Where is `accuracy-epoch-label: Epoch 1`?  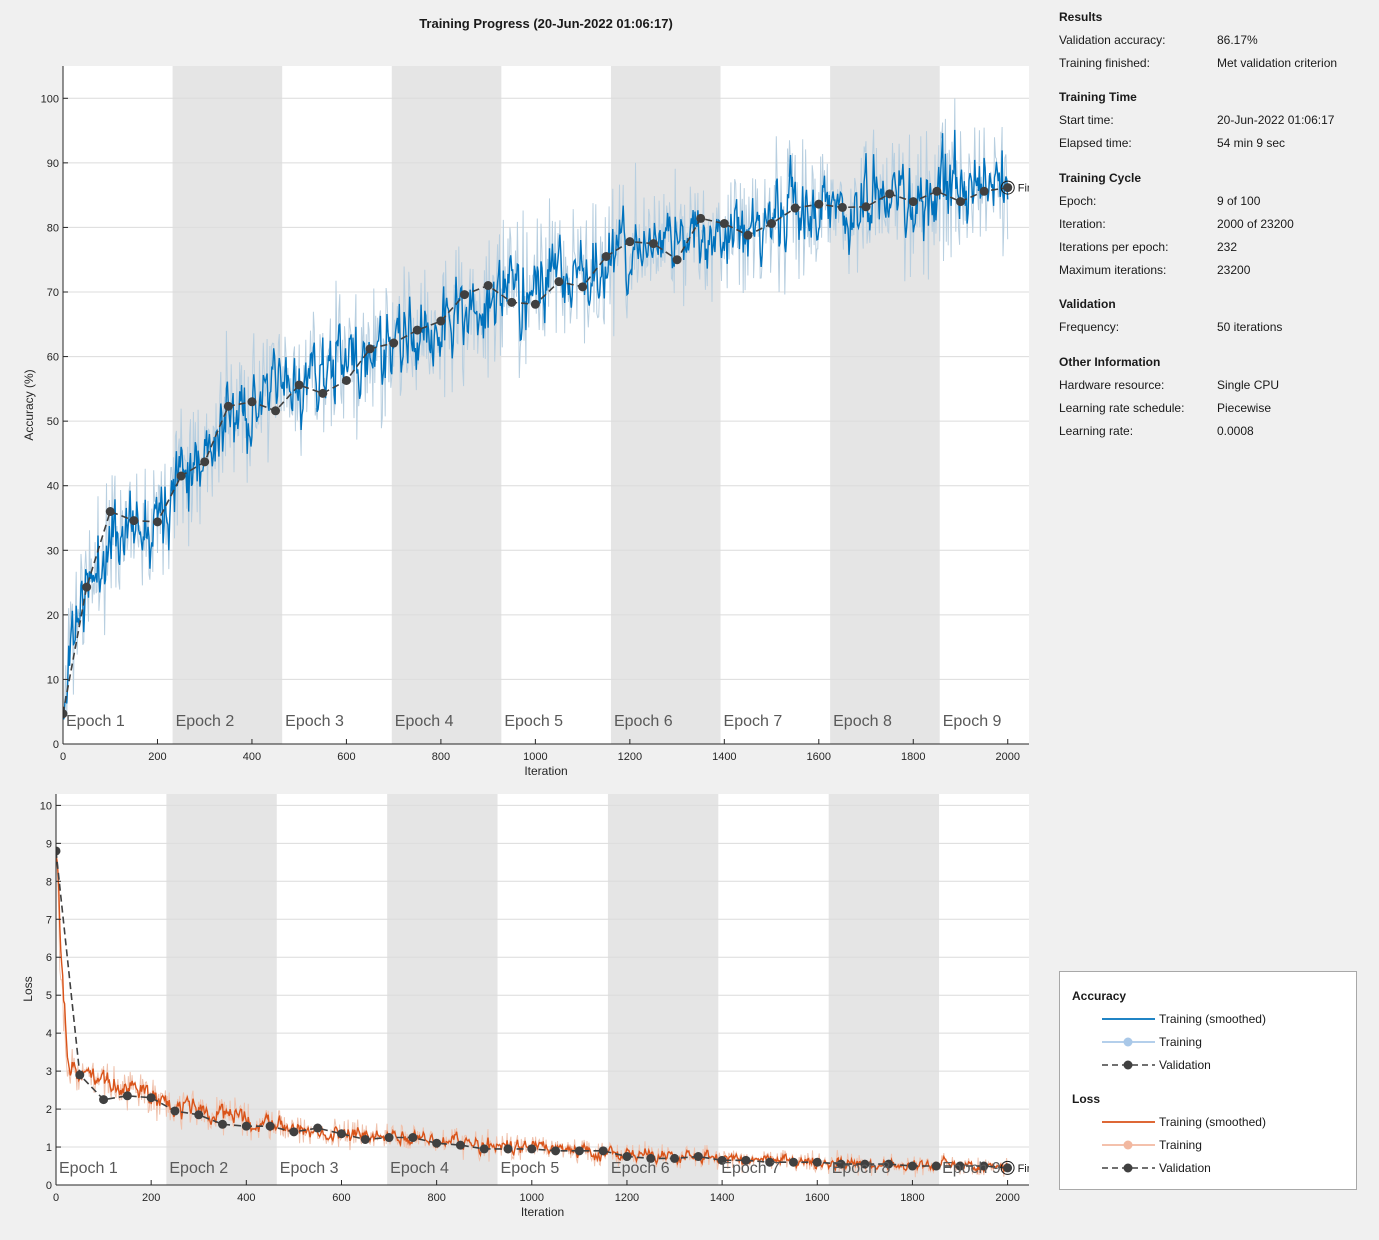
accuracy-epoch-label: Epoch 1 is located at coordinates (95, 721).